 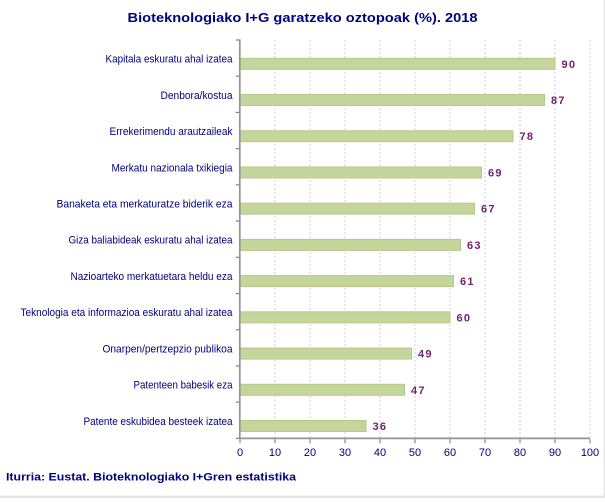 What do you see at coordinates (380, 453) in the screenshot?
I see `svg-text: 40` at bounding box center [380, 453].